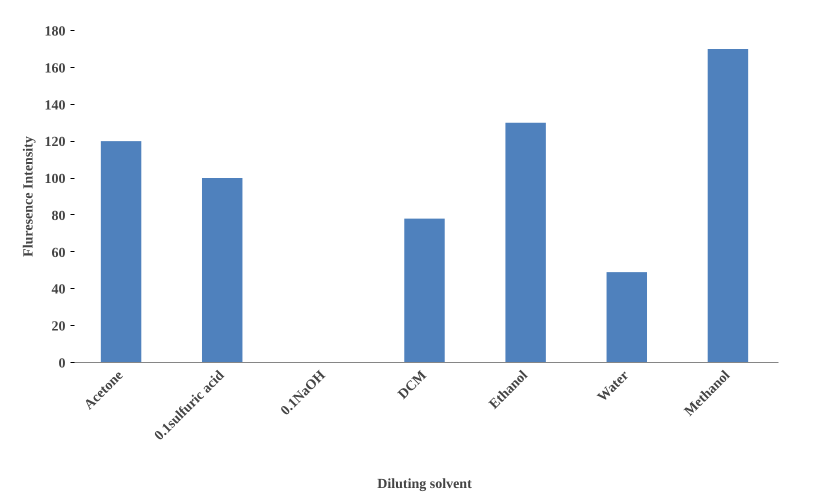 This screenshot has height=495, width=818. I want to click on y-tick-label: 160, so click(55, 68).